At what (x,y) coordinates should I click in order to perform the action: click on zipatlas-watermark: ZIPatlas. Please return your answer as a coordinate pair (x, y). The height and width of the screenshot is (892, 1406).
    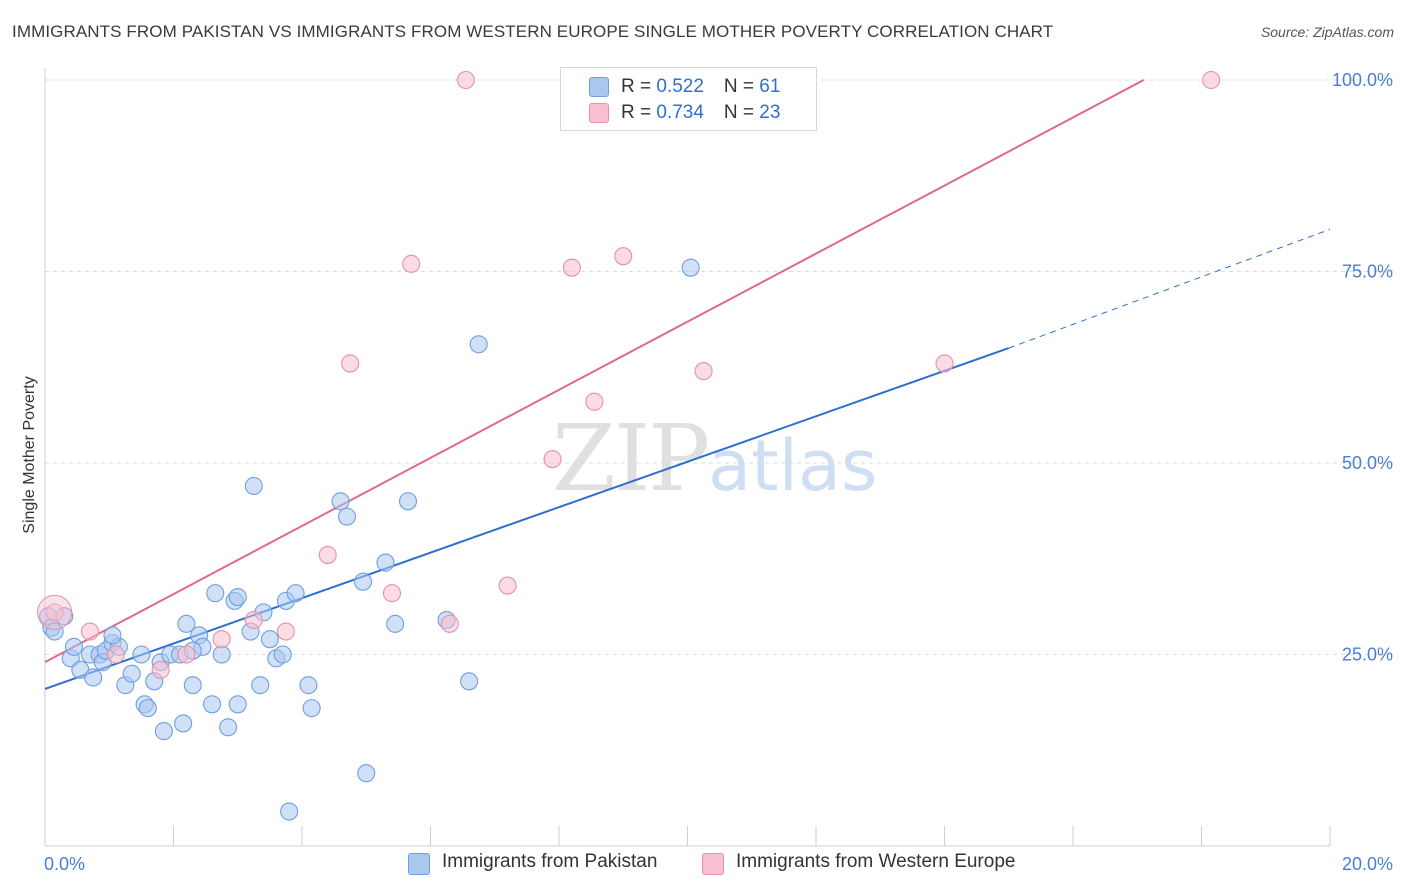
    Looking at the image, I should click on (714, 458).